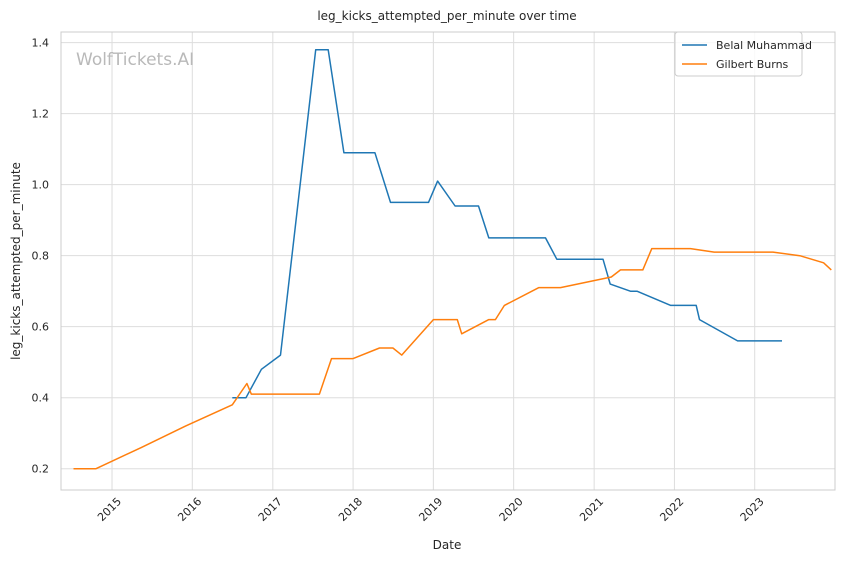 The image size is (844, 561). I want to click on legend: Belal Muhammad Gilbert Burns, so click(743, 54).